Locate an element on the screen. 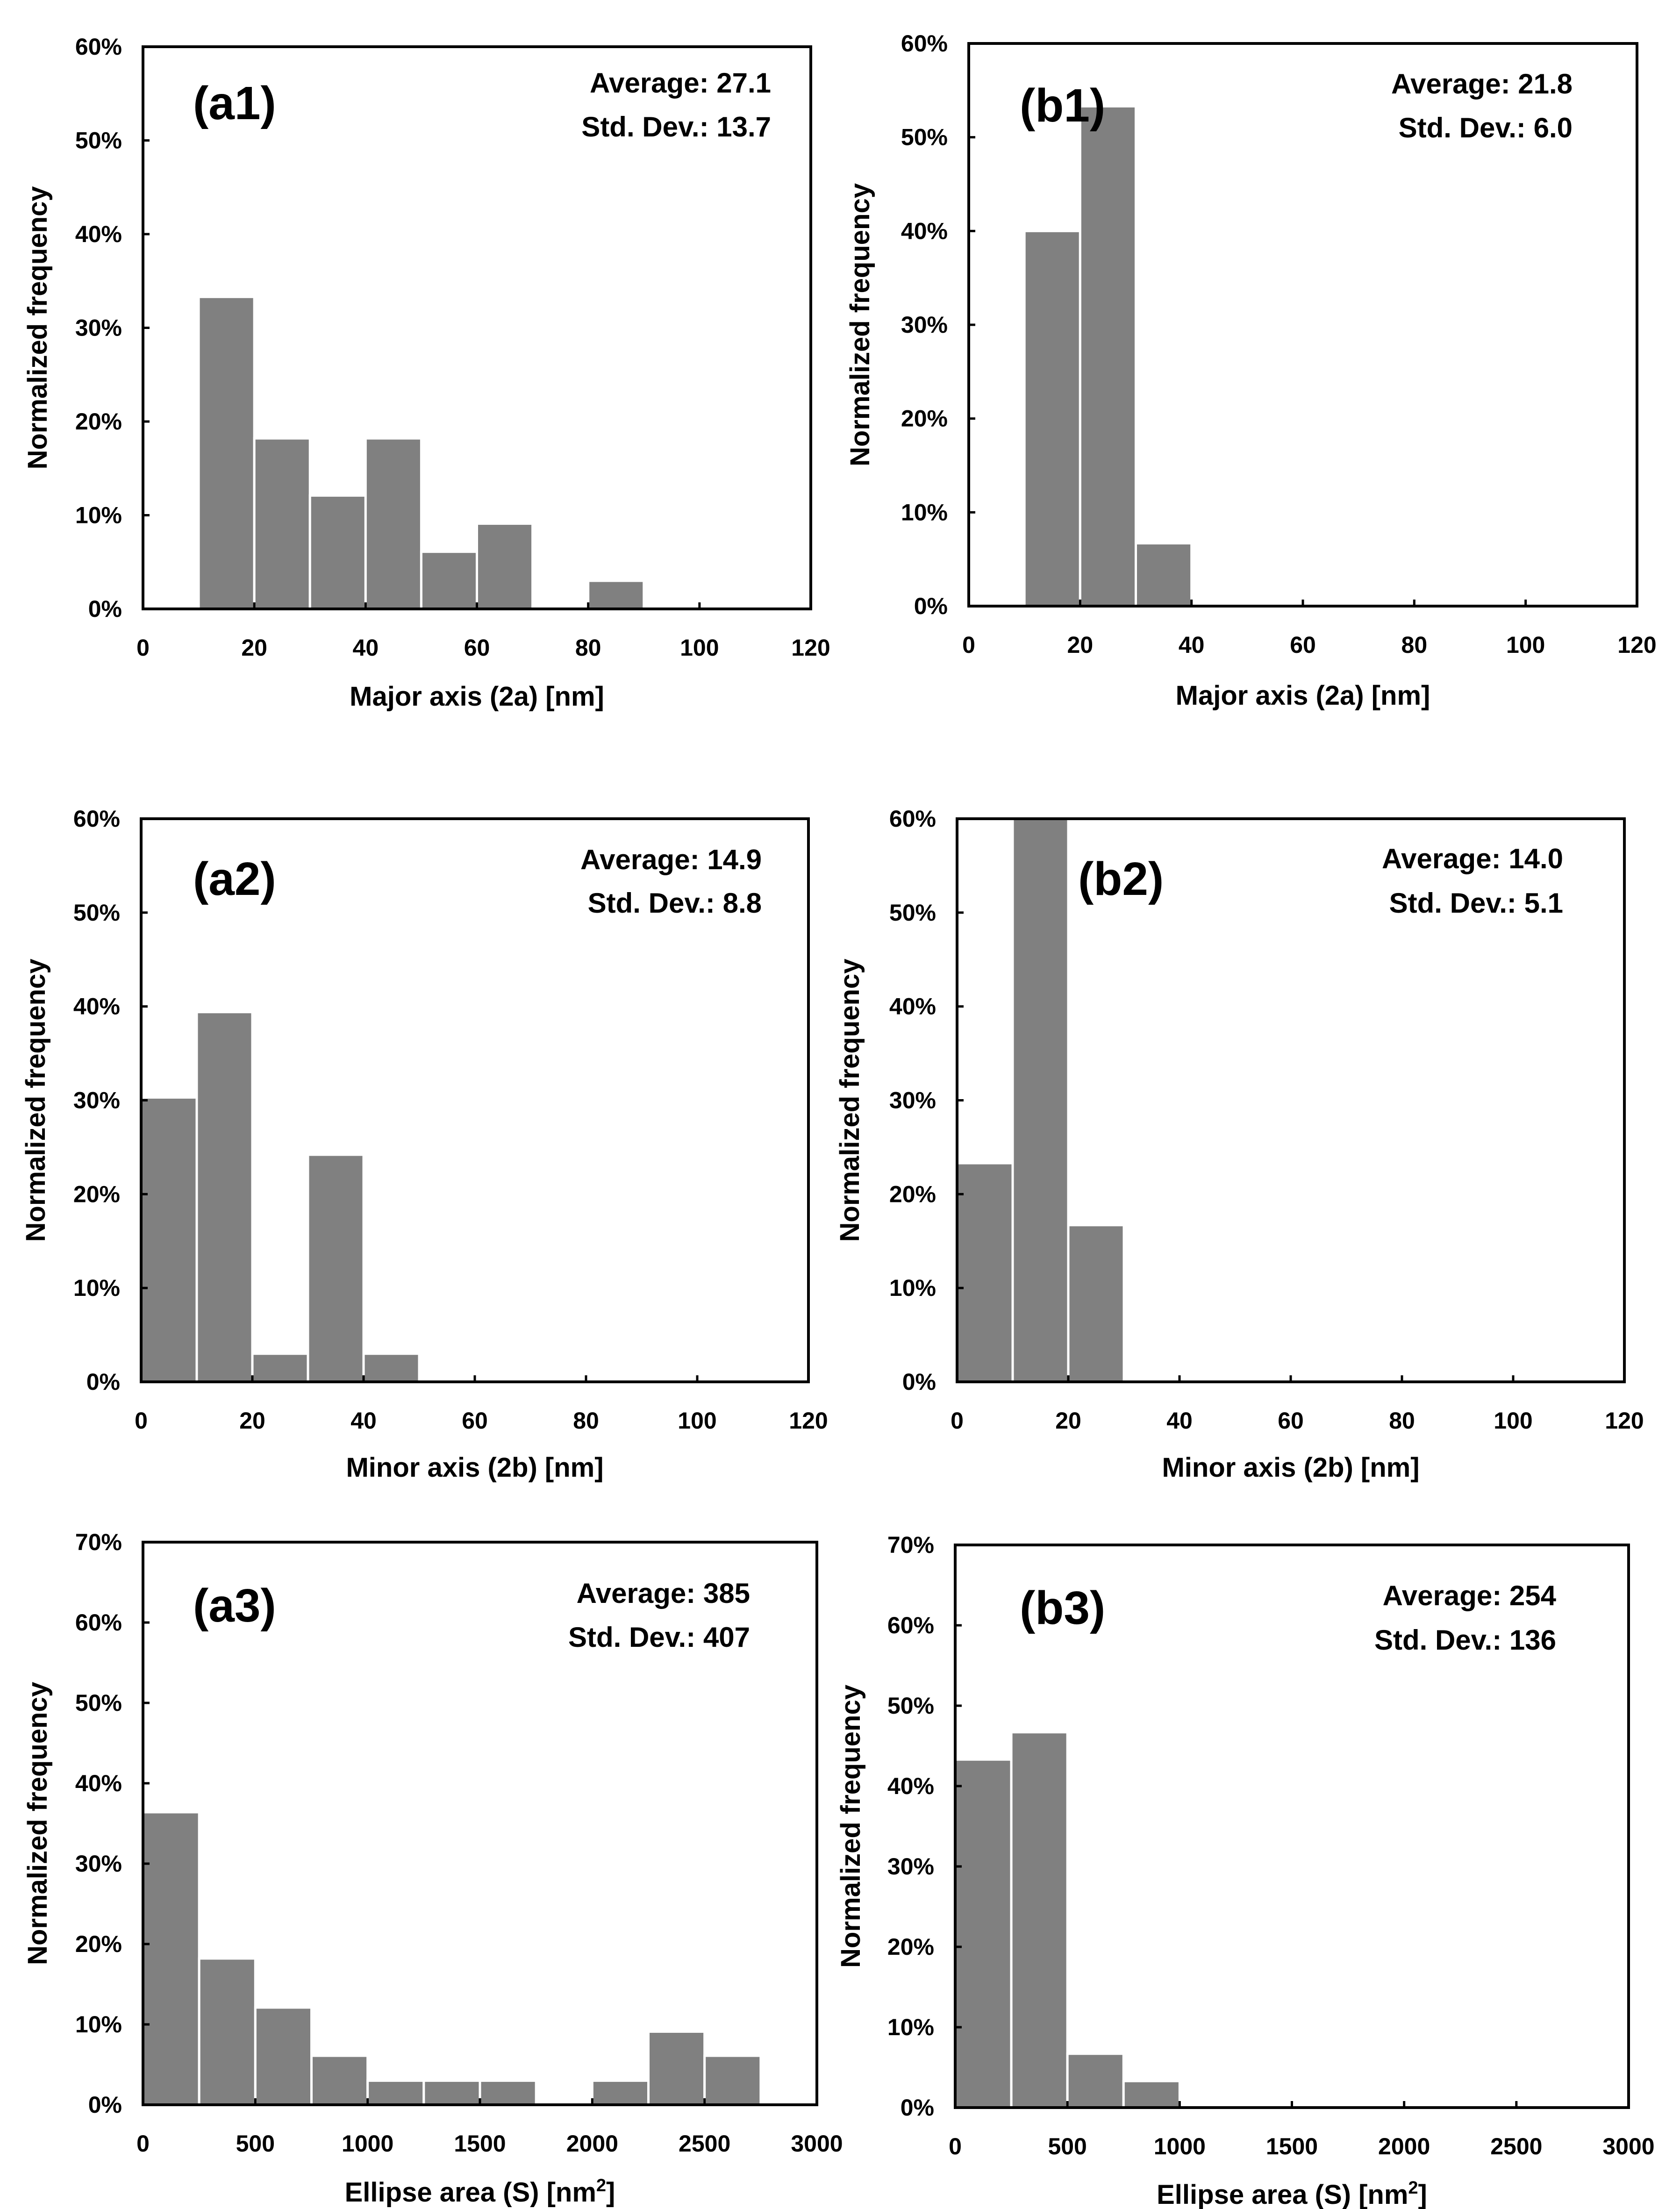 Image resolution: width=1680 pixels, height=2209 pixels. ytick-label-a2-3: 30% is located at coordinates (97, 1100).